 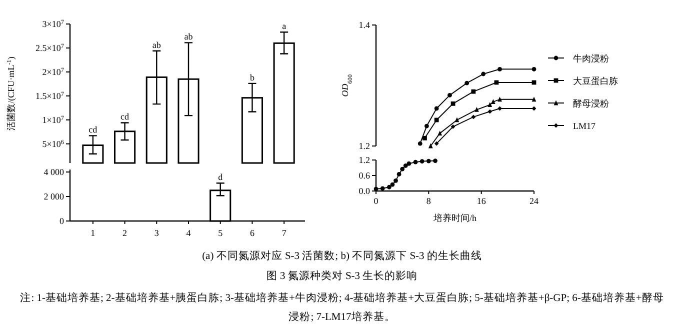 What do you see at coordinates (157, 233) in the screenshot?
I see `x-tick-label: 3` at bounding box center [157, 233].